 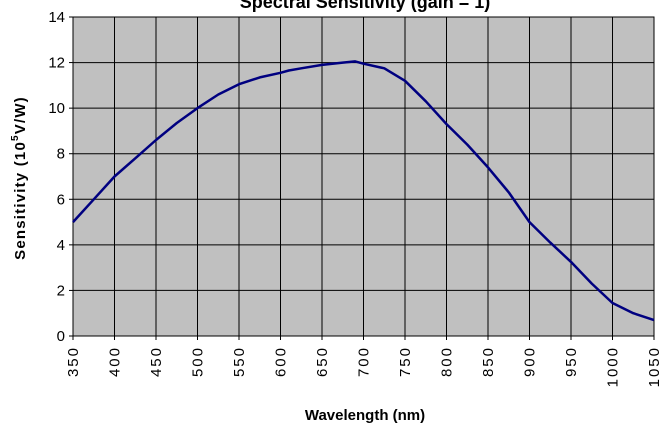 I want to click on x-tick-label: 750, so click(x=405, y=361).